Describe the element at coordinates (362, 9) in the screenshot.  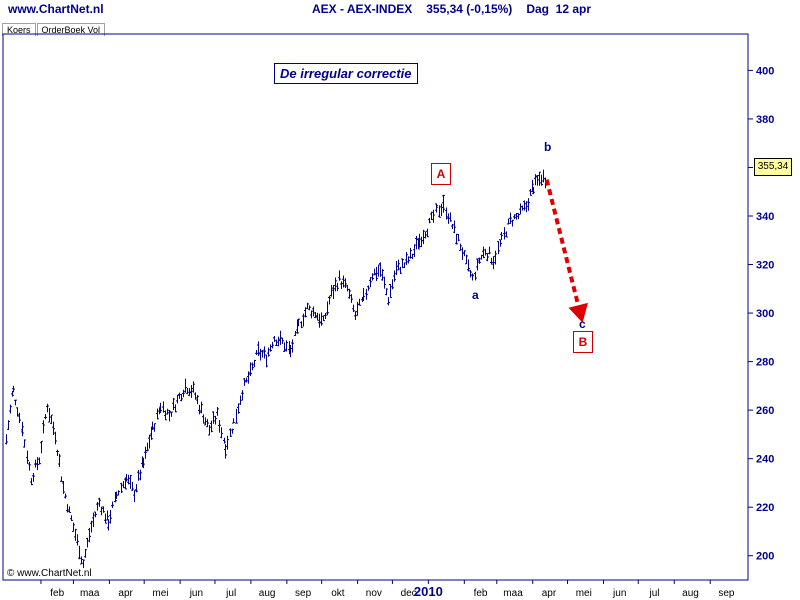
I see `symbol-label: AEX - AEX-INDEX` at that location.